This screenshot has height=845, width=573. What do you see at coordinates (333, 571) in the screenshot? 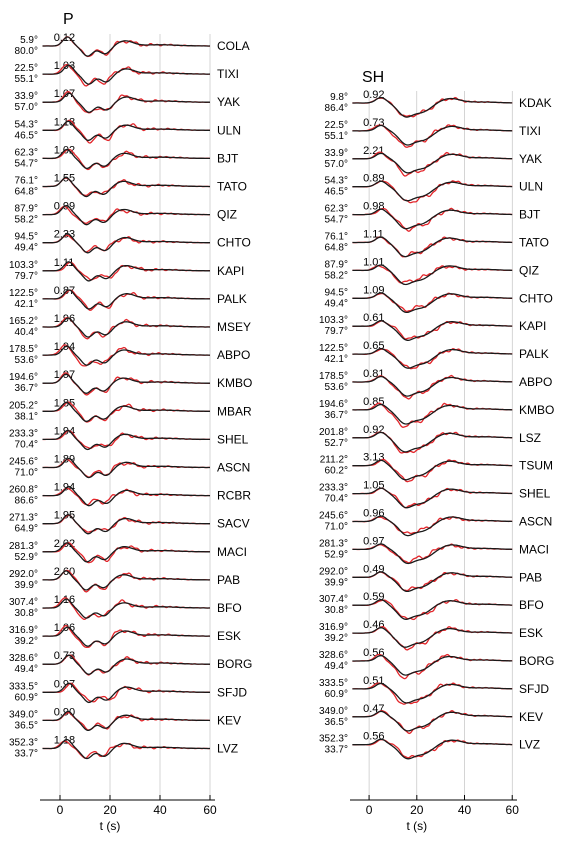
I see `azimuth-label: 292.0°` at bounding box center [333, 571].